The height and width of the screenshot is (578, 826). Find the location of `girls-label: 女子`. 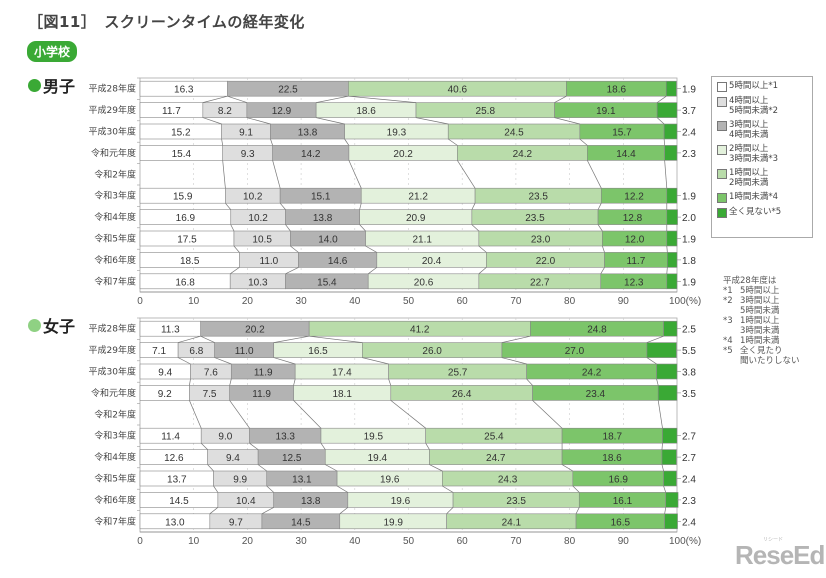

girls-label: 女子 is located at coordinates (59, 326).